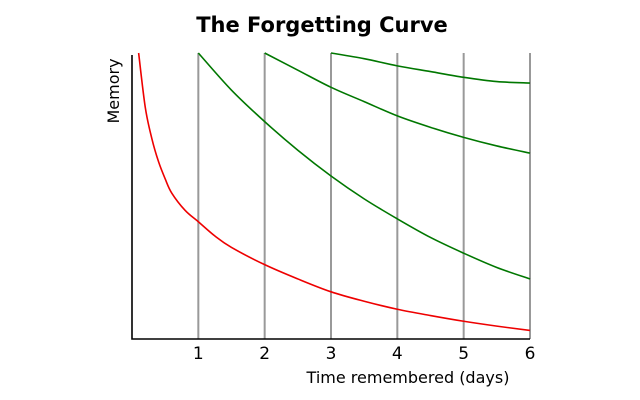 Image resolution: width=640 pixels, height=400 pixels. I want to click on x-tick-label: 1, so click(198, 354).